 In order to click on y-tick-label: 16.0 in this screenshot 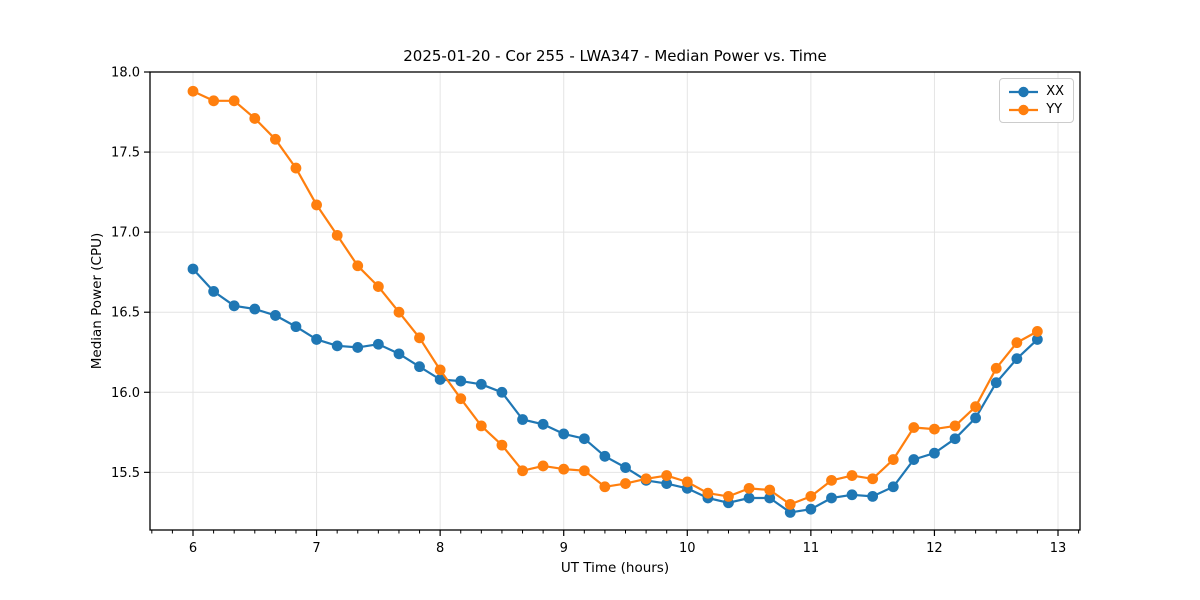, I will do `click(125, 393)`.